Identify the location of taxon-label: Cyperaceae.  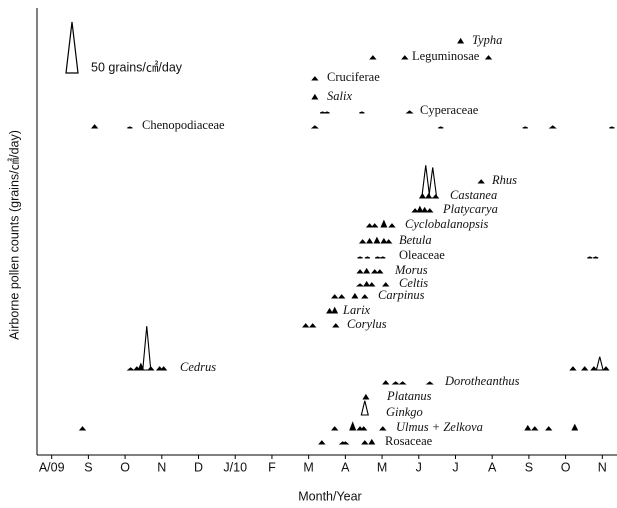
(449, 110).